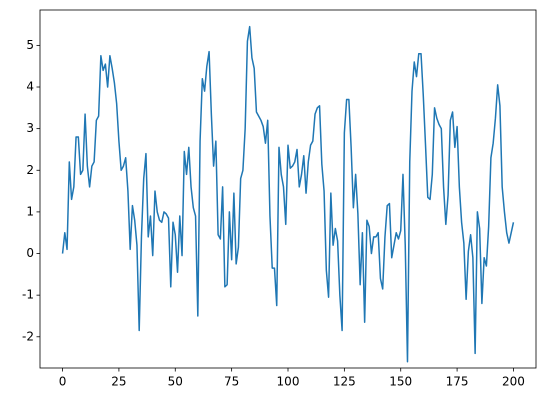  Describe the element at coordinates (28, 336) in the screenshot. I see `y-tick-label: -2` at that location.